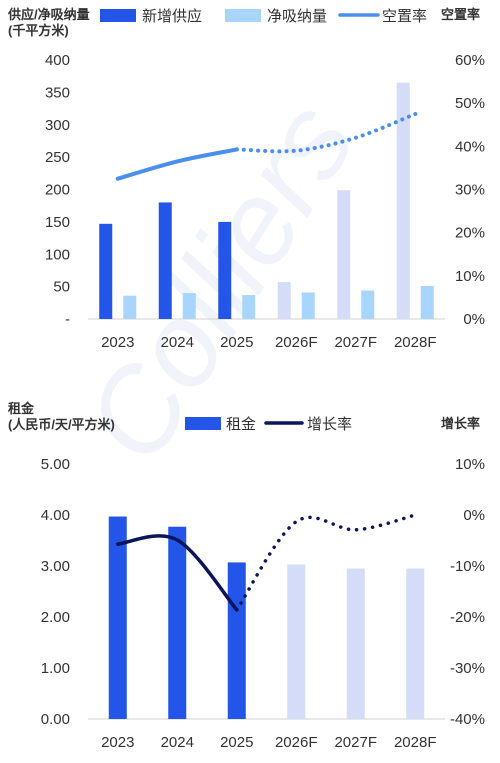  Describe the element at coordinates (474, 515) in the screenshot. I see `c2-y2tick-label: 0%` at that location.